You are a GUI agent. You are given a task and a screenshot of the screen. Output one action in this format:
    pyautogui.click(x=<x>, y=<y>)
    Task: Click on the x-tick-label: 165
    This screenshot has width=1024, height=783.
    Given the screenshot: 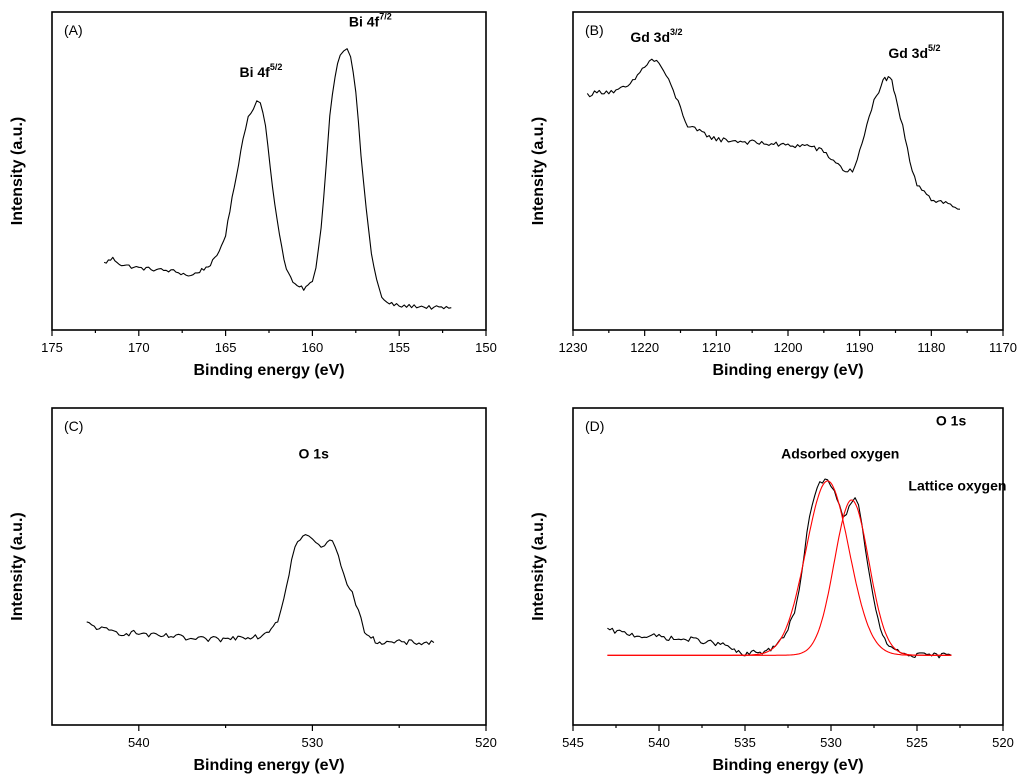 What is the action you would take?
    pyautogui.click(x=226, y=347)
    